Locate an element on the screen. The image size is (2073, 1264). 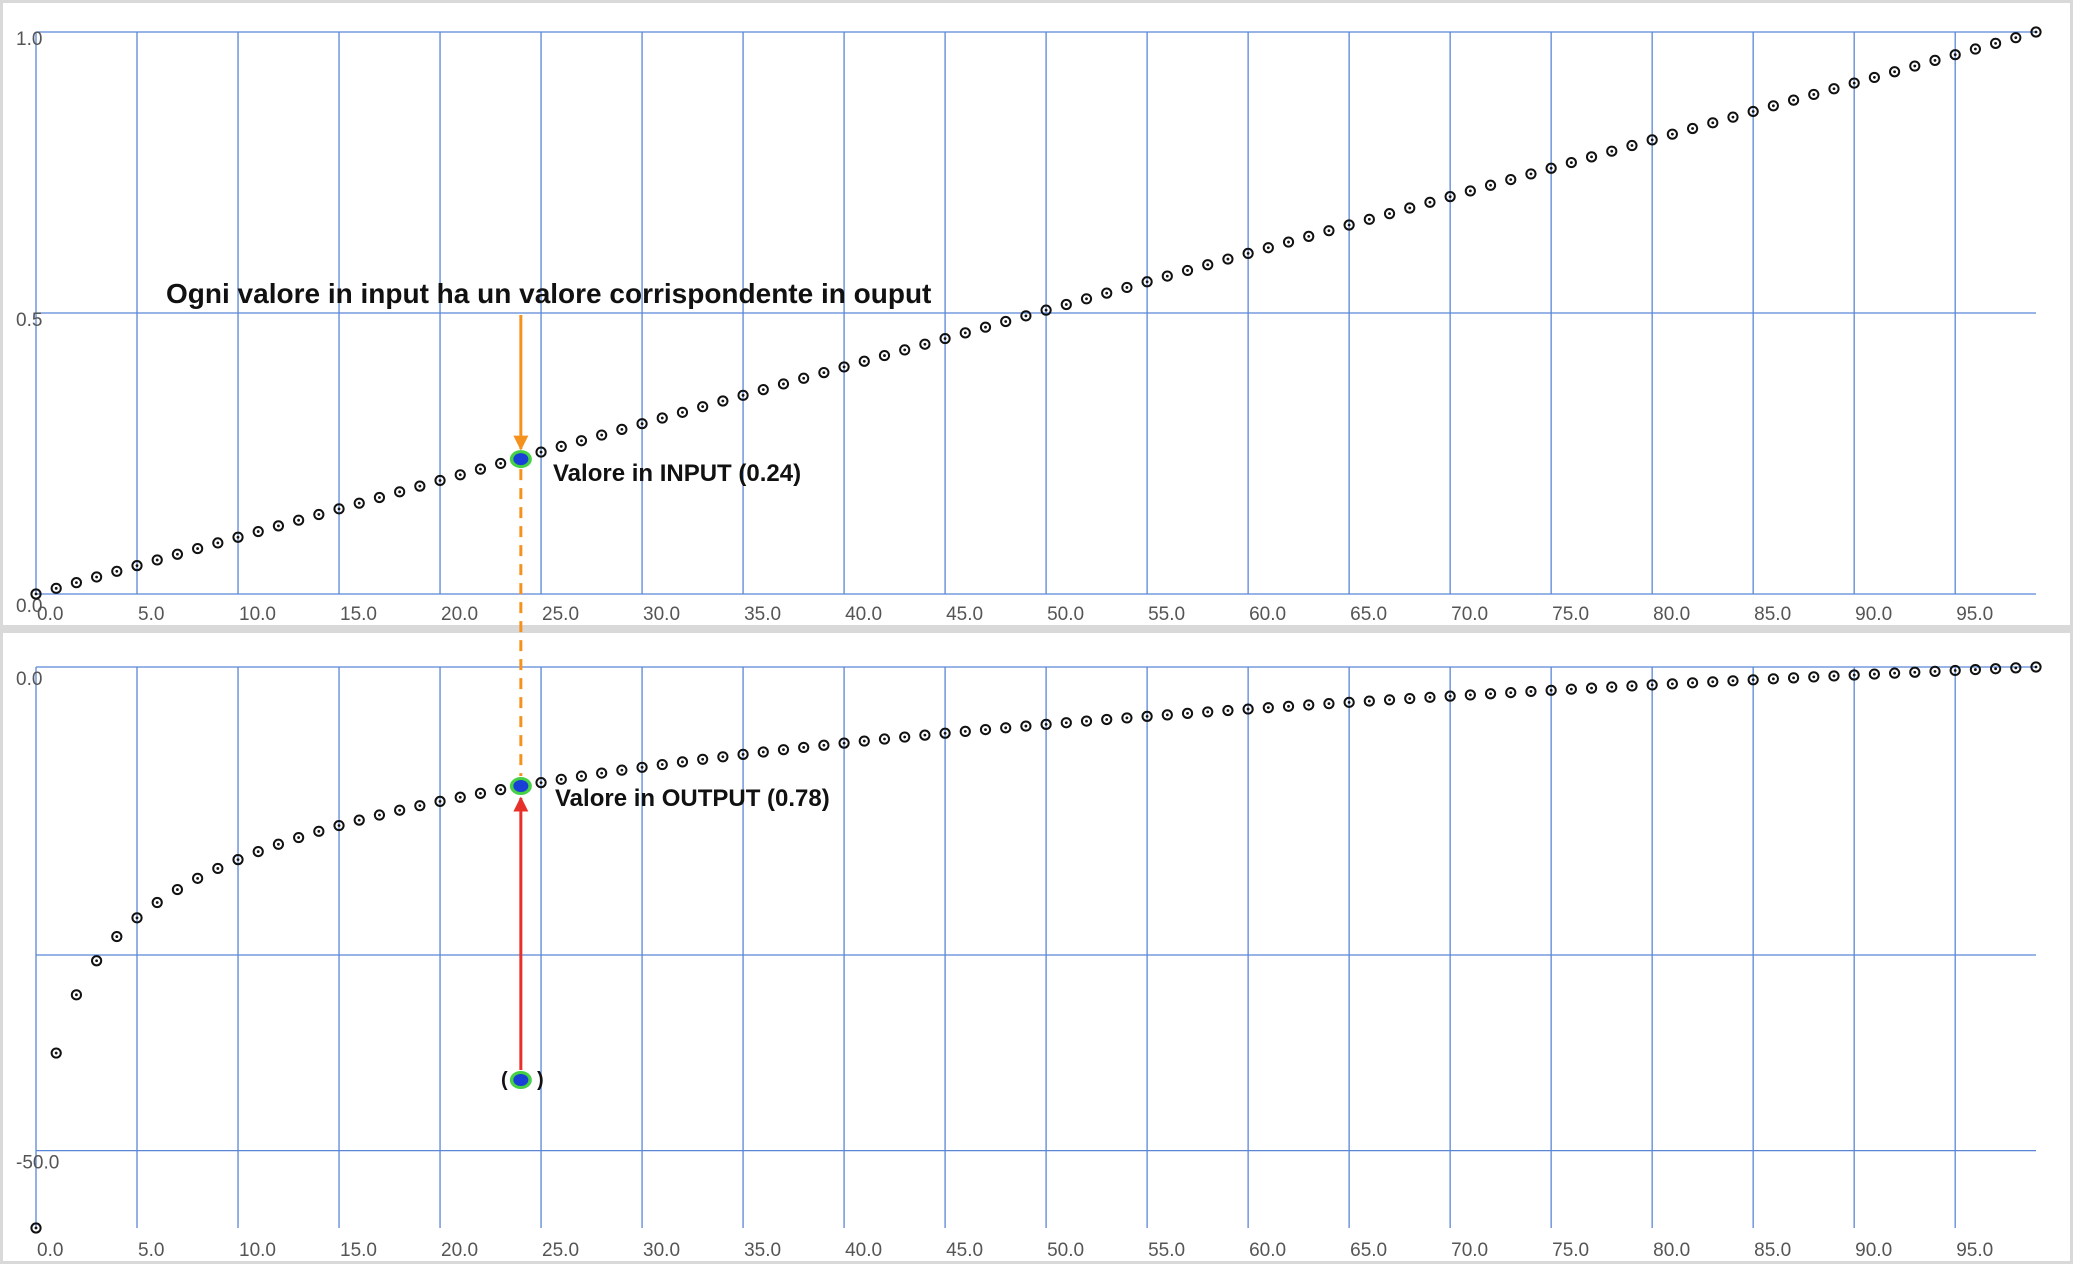
x-tick-label: 30.0 is located at coordinates (661, 614).